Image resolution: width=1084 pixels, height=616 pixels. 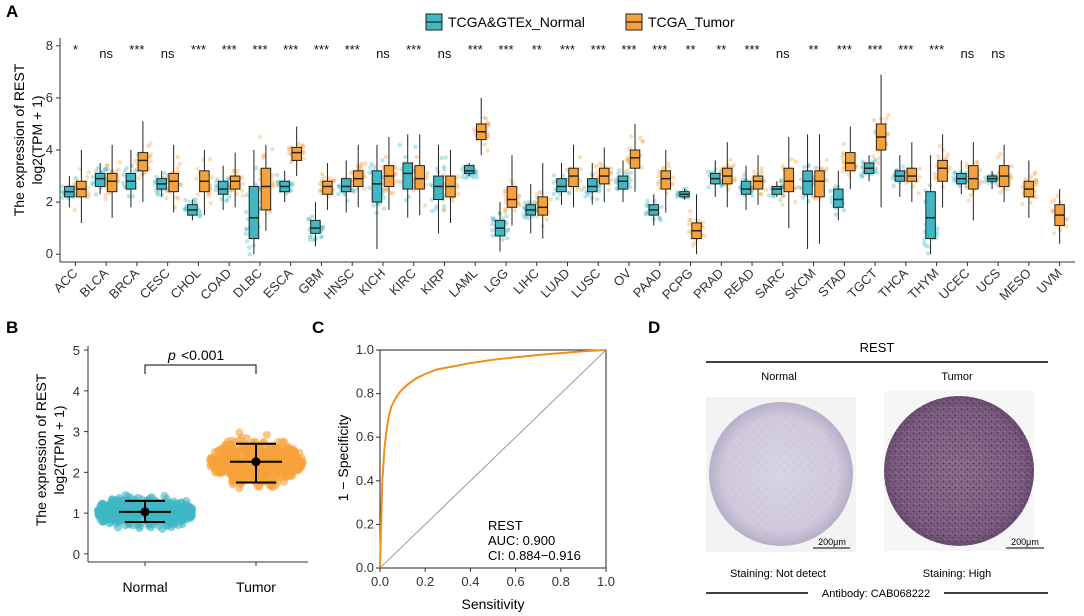 What do you see at coordinates (521, 540) in the screenshot?
I see `roc-annotation-auc: AUC: 0.900` at bounding box center [521, 540].